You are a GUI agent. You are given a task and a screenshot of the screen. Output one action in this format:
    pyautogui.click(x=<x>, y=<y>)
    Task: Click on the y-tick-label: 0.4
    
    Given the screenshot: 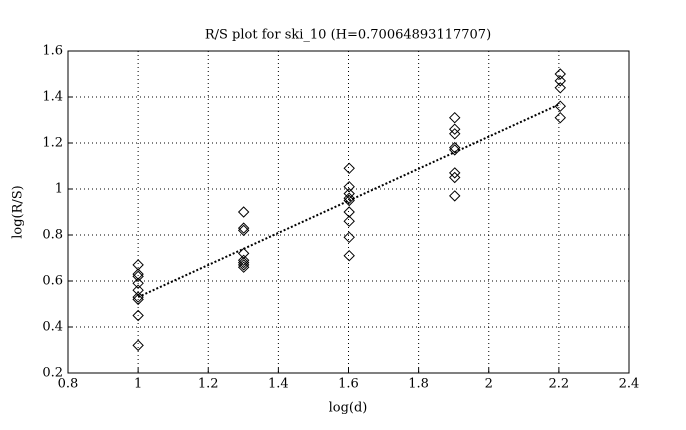 What is the action you would take?
    pyautogui.click(x=52, y=327)
    